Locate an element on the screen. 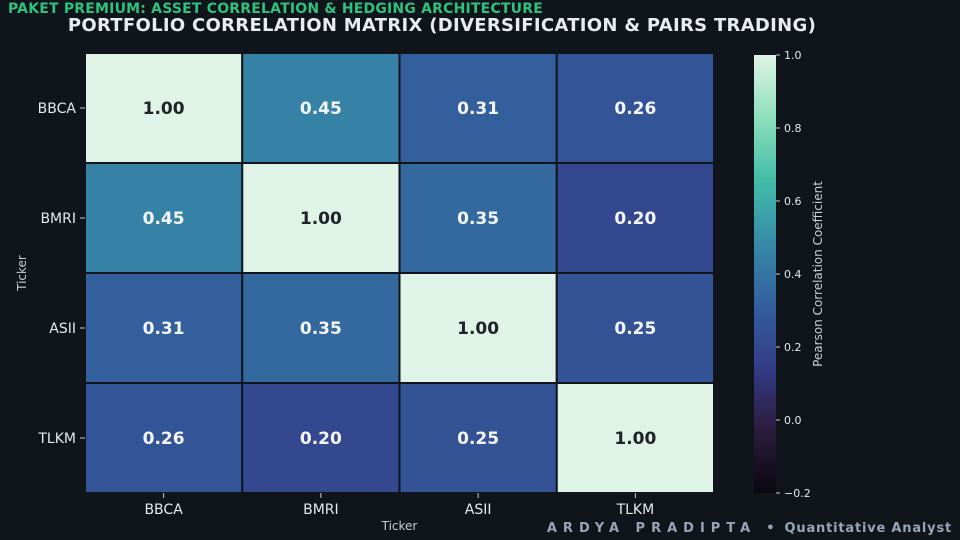 This screenshot has height=540, width=960. colorbar-tick-label: 0.4 is located at coordinates (793, 274).